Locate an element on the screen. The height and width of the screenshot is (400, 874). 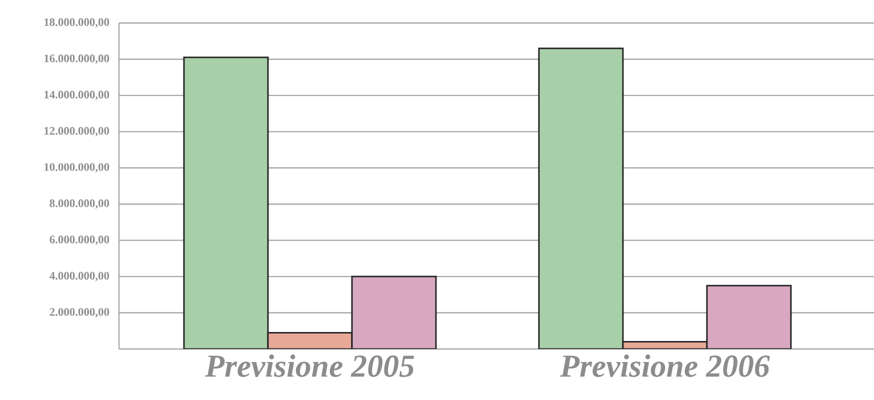
y-tick-label: 18.000.000,00 is located at coordinates (77, 23).